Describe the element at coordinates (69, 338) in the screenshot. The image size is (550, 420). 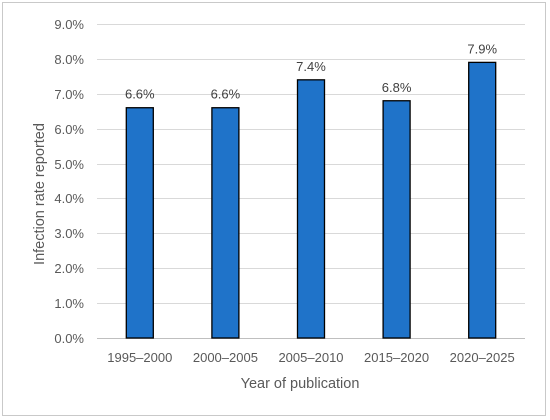
I see `y-tick-label: 0.0%` at that location.